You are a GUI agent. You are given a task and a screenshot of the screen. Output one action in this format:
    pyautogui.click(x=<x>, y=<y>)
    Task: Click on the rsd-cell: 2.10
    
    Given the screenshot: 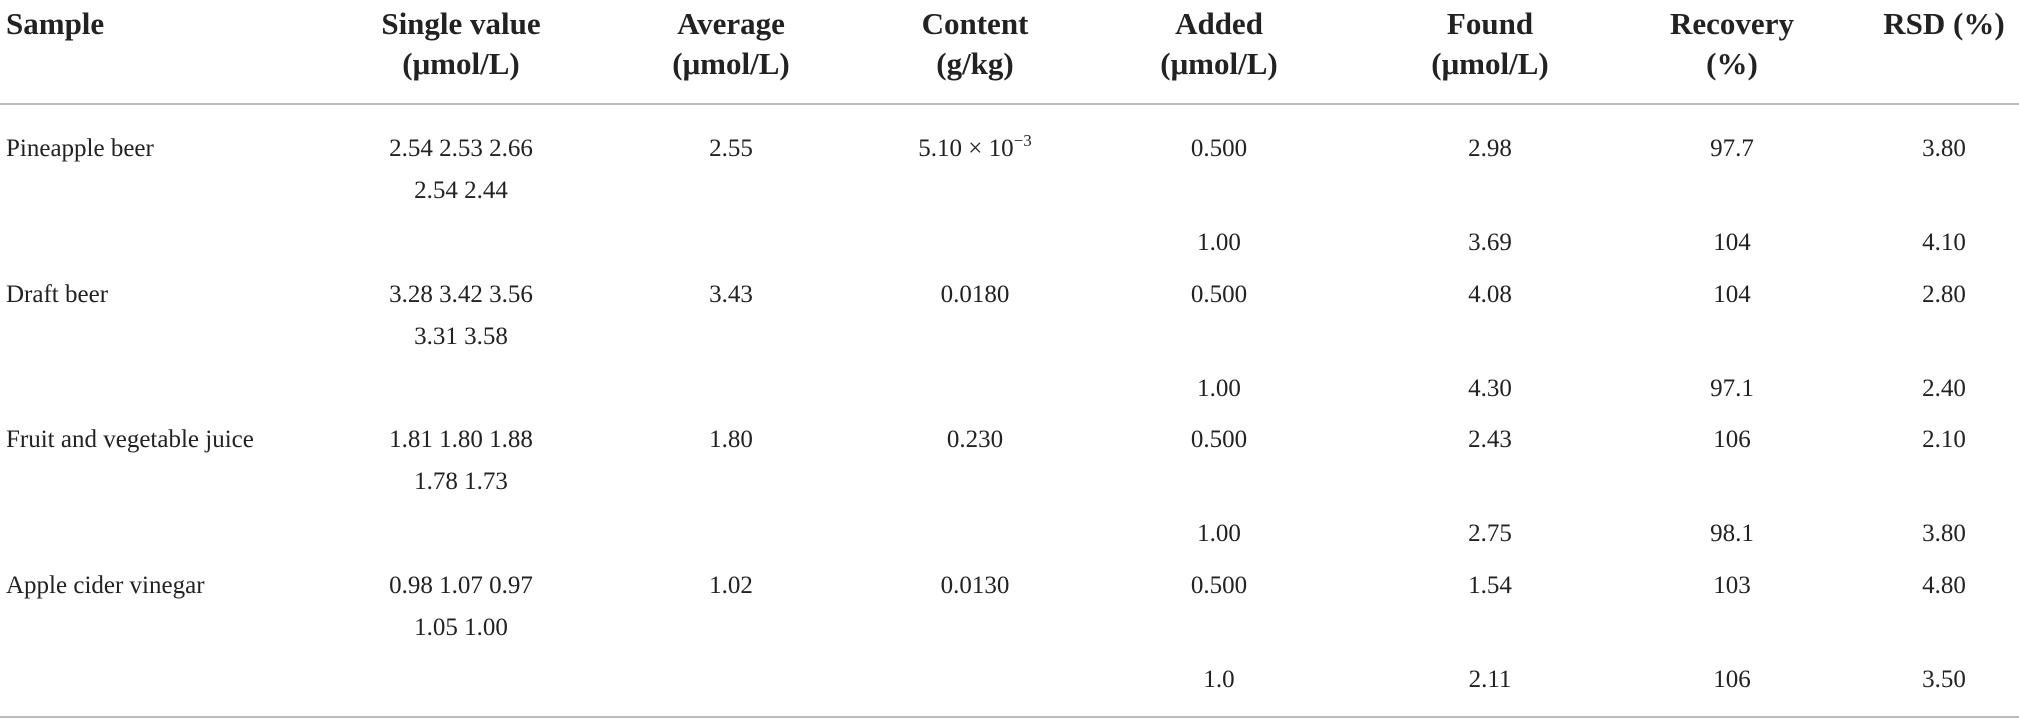 What is the action you would take?
    pyautogui.click(x=1944, y=439)
    